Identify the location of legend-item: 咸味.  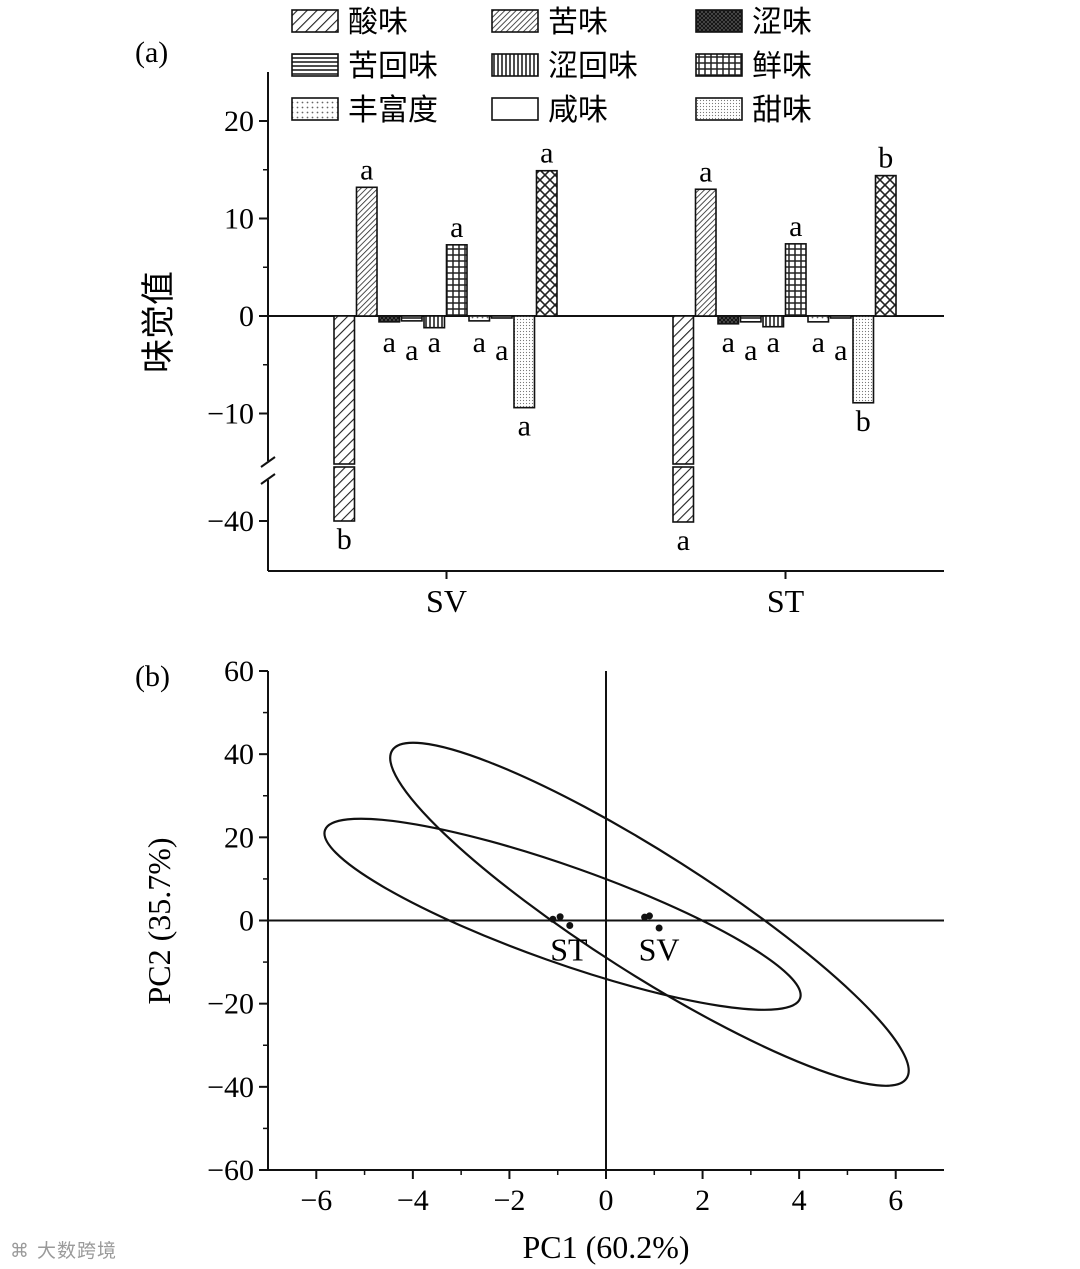
(549, 110).